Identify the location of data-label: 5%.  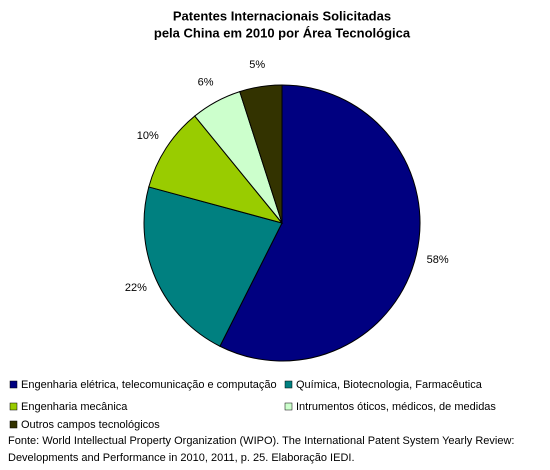
(257, 65).